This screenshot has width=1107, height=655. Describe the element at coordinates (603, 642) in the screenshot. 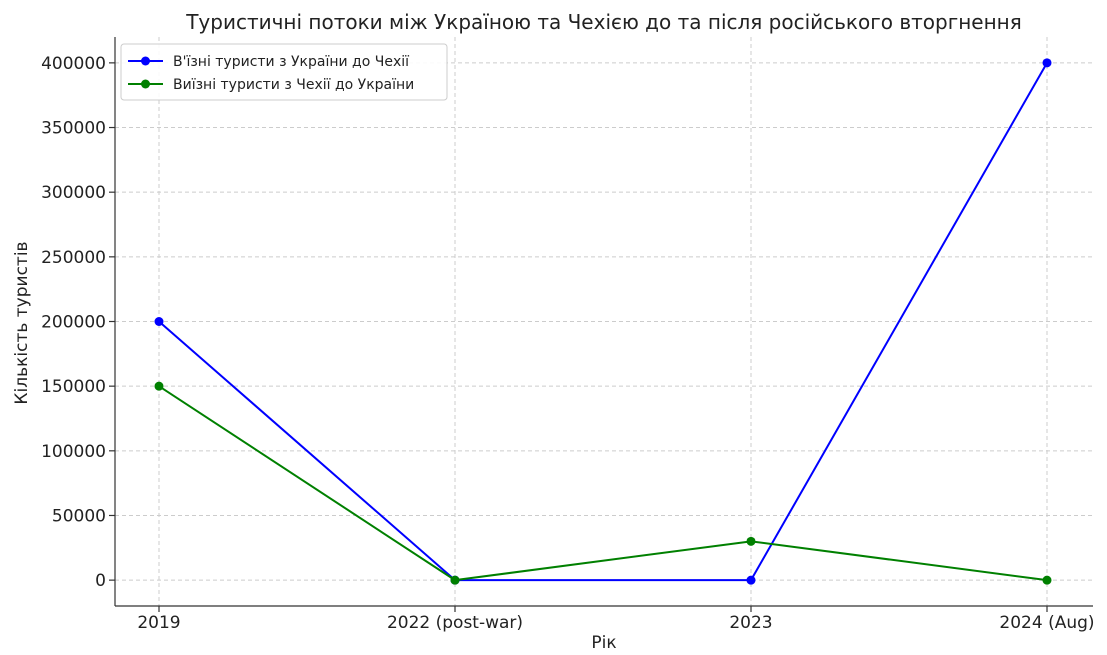

I see `x-axis-label: Рік` at that location.